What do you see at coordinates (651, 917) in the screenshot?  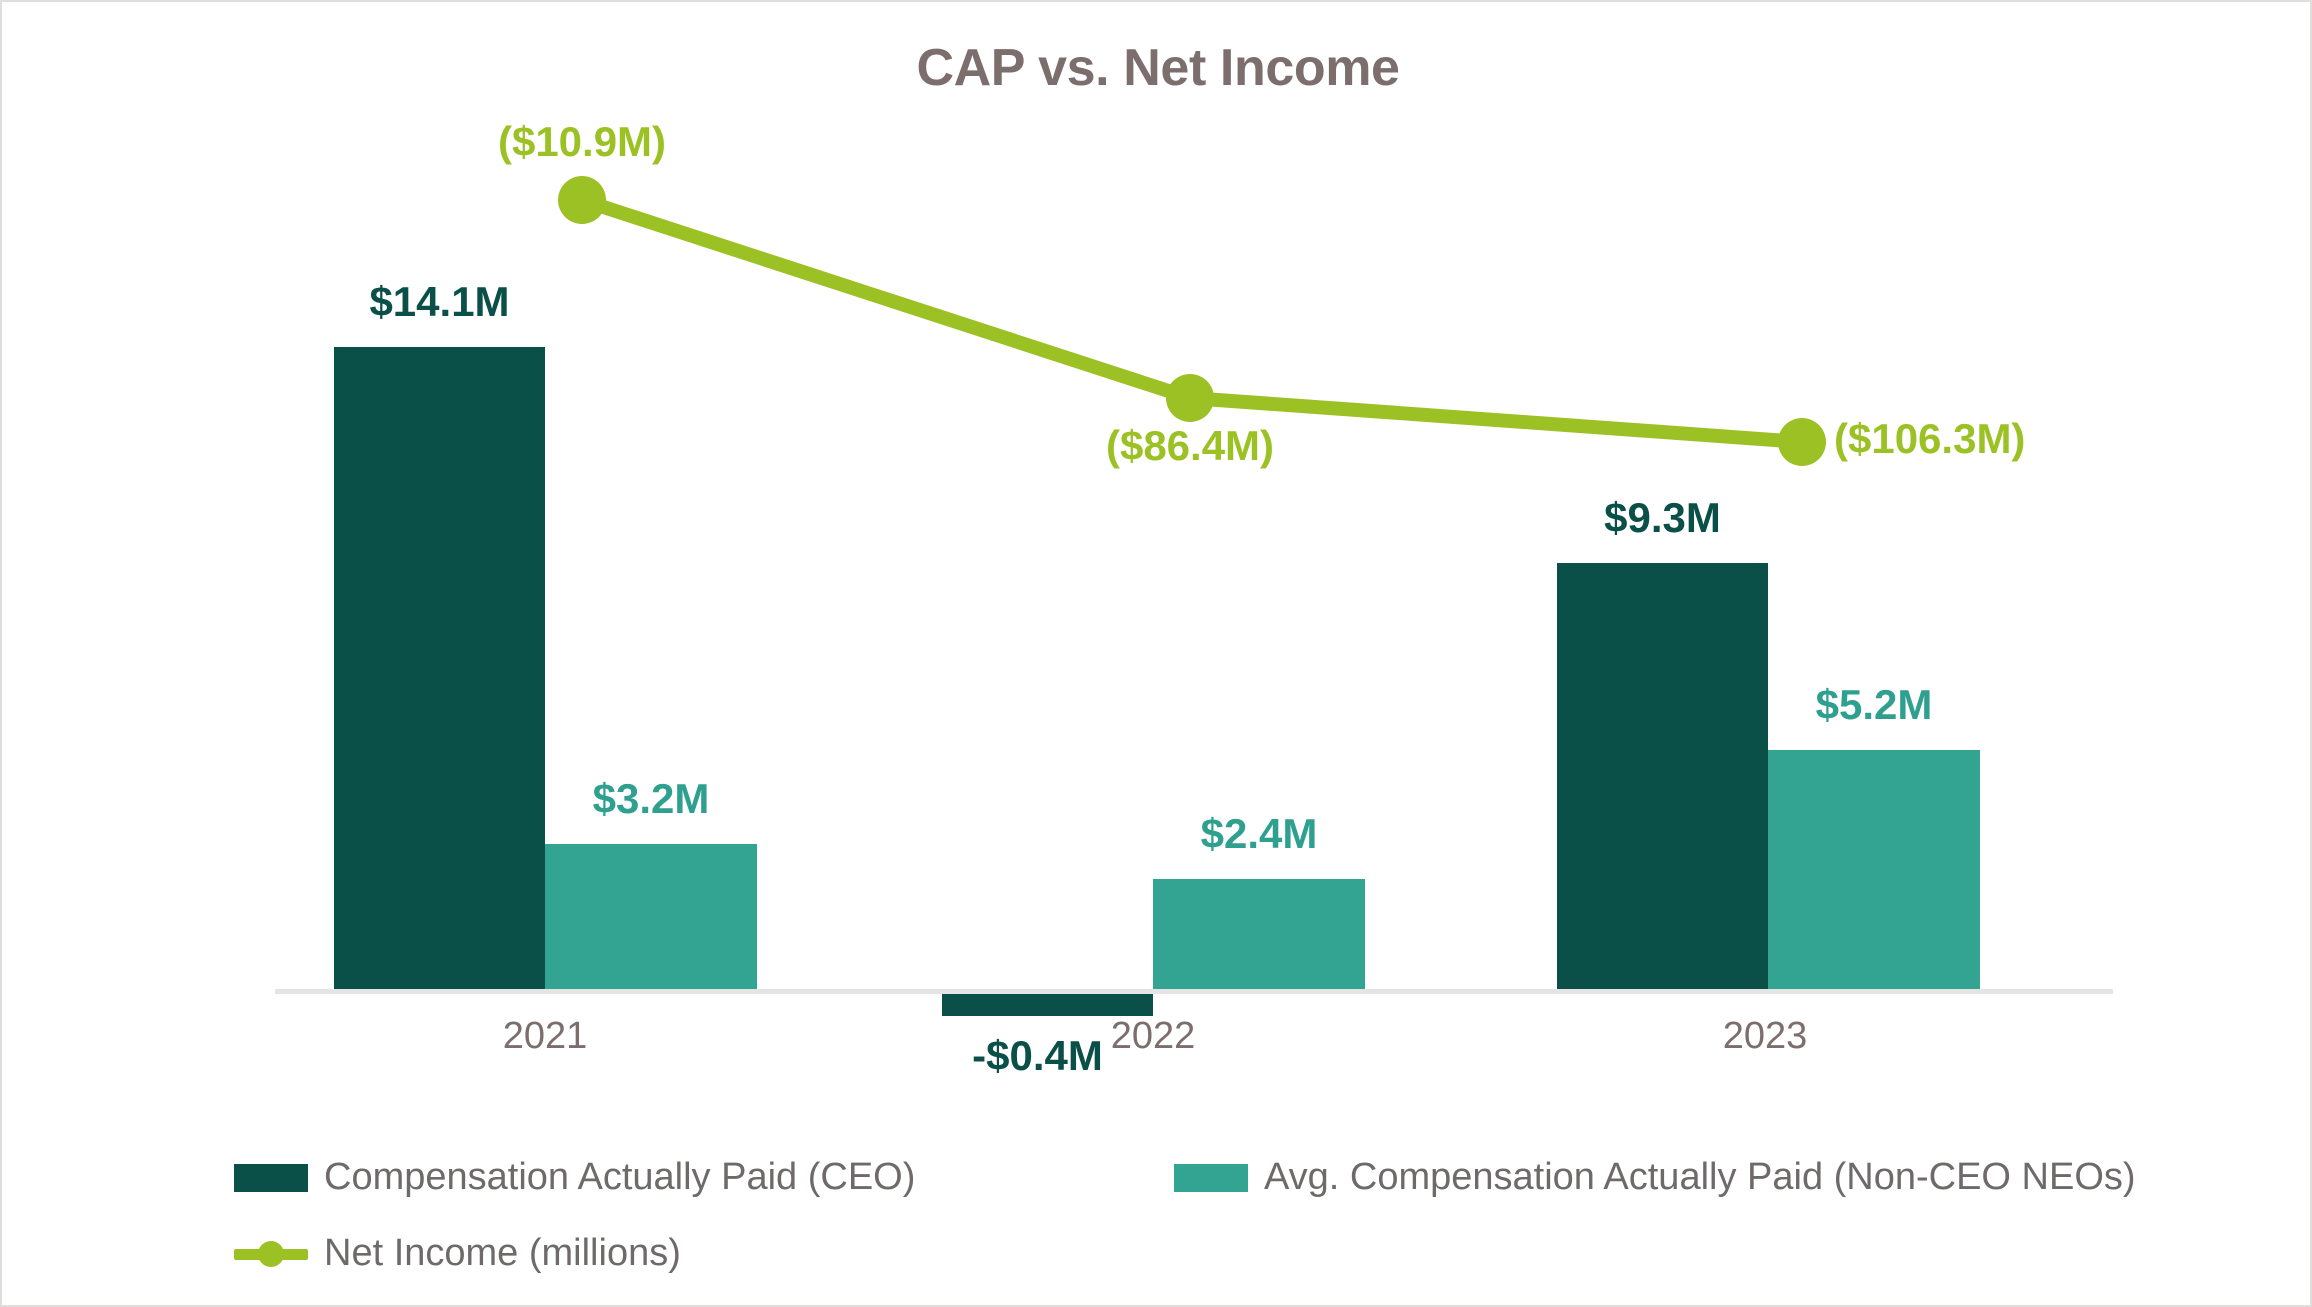 I see `bar-neo-2021` at bounding box center [651, 917].